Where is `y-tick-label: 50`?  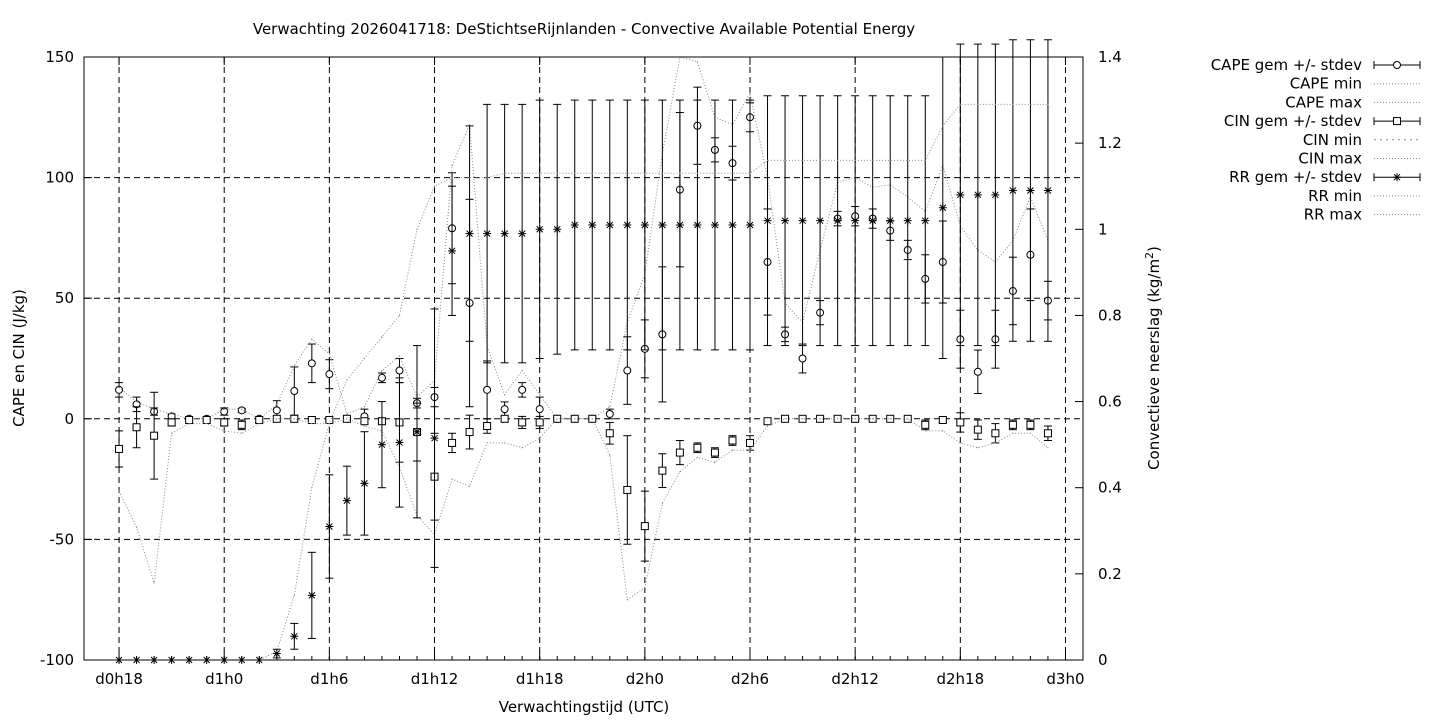 y-tick-label: 50 is located at coordinates (64, 298).